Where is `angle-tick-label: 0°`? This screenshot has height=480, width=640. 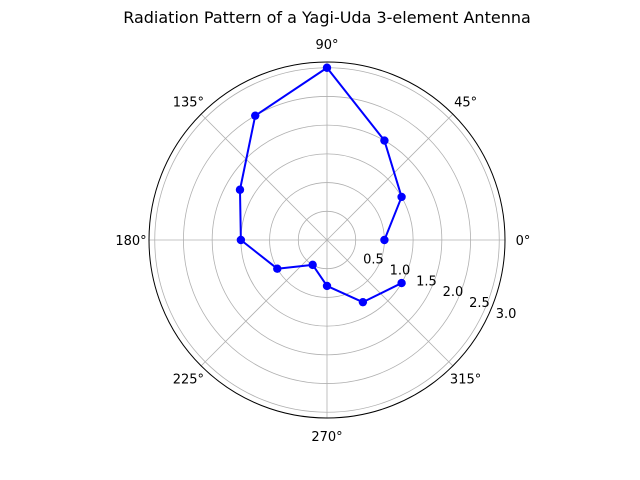
angle-tick-label: 0° is located at coordinates (523, 241).